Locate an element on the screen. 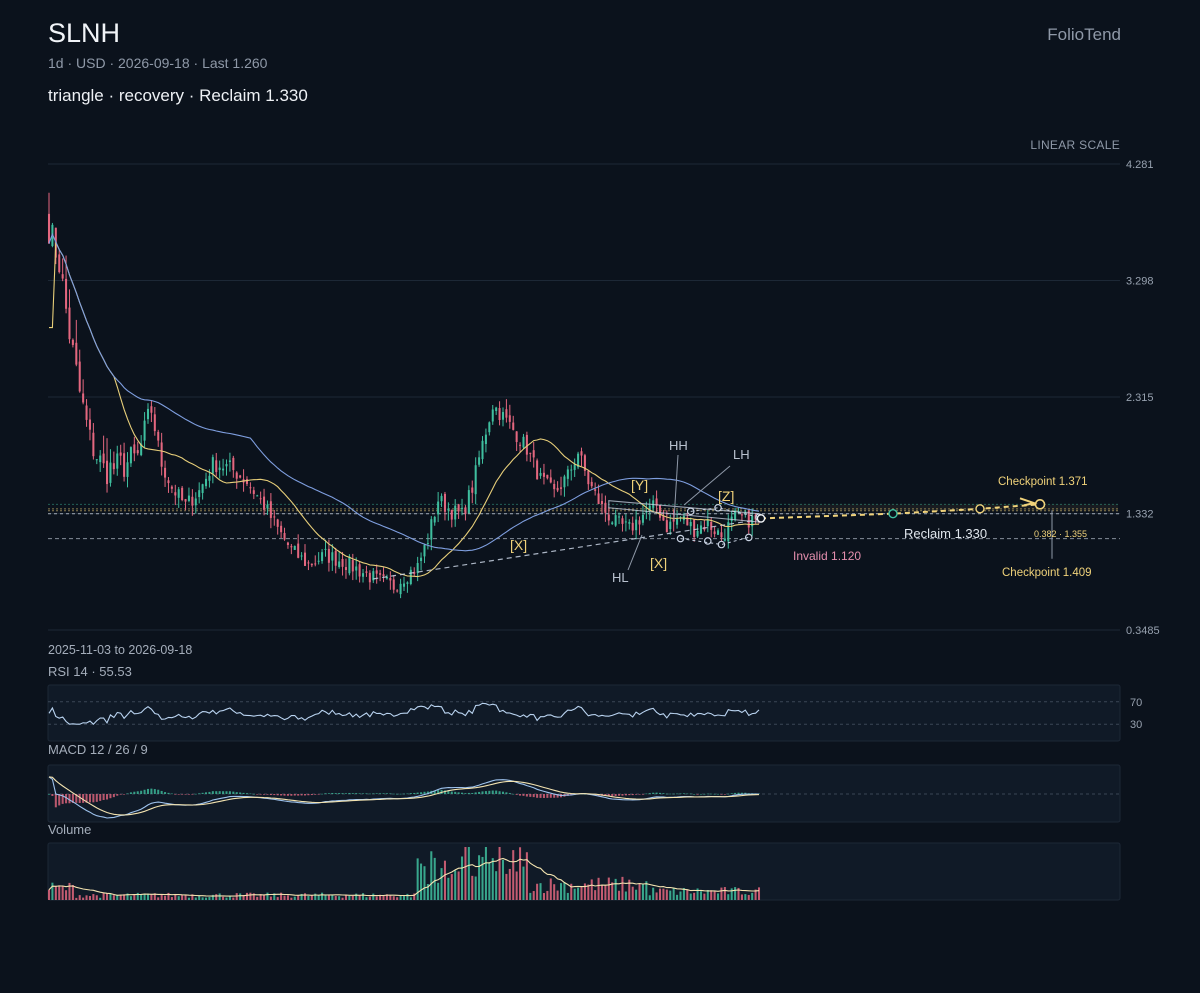  y-axis-ticks: 4.281 3.298 2.315 1.332 0.3485 is located at coordinates (1143, 398).